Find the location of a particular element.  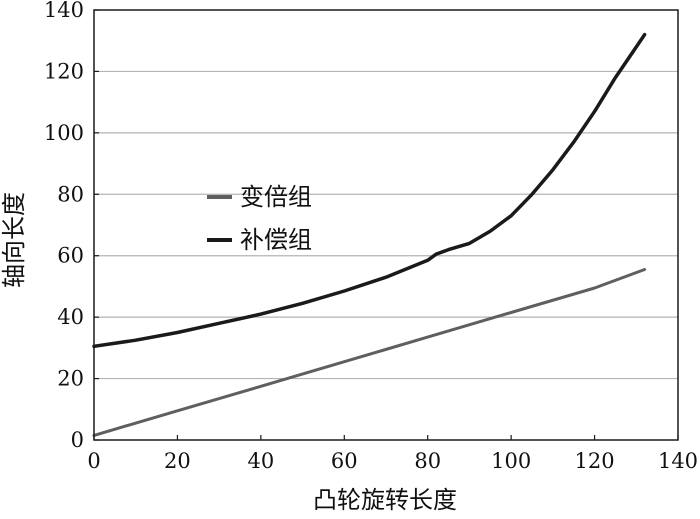

x-tick-label: 120 is located at coordinates (595, 461).